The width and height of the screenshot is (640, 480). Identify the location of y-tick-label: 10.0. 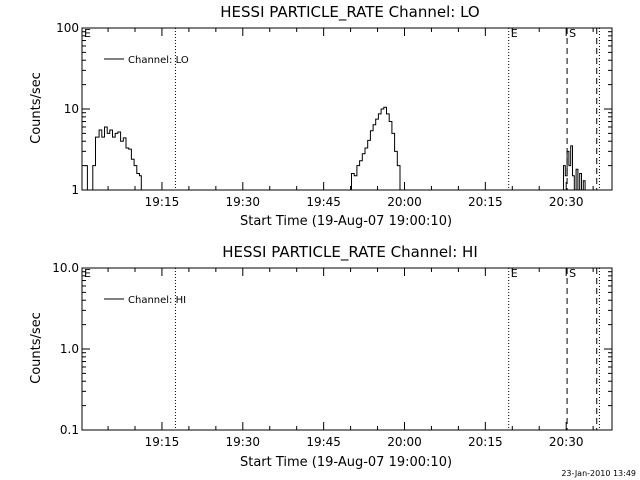
(65, 268).